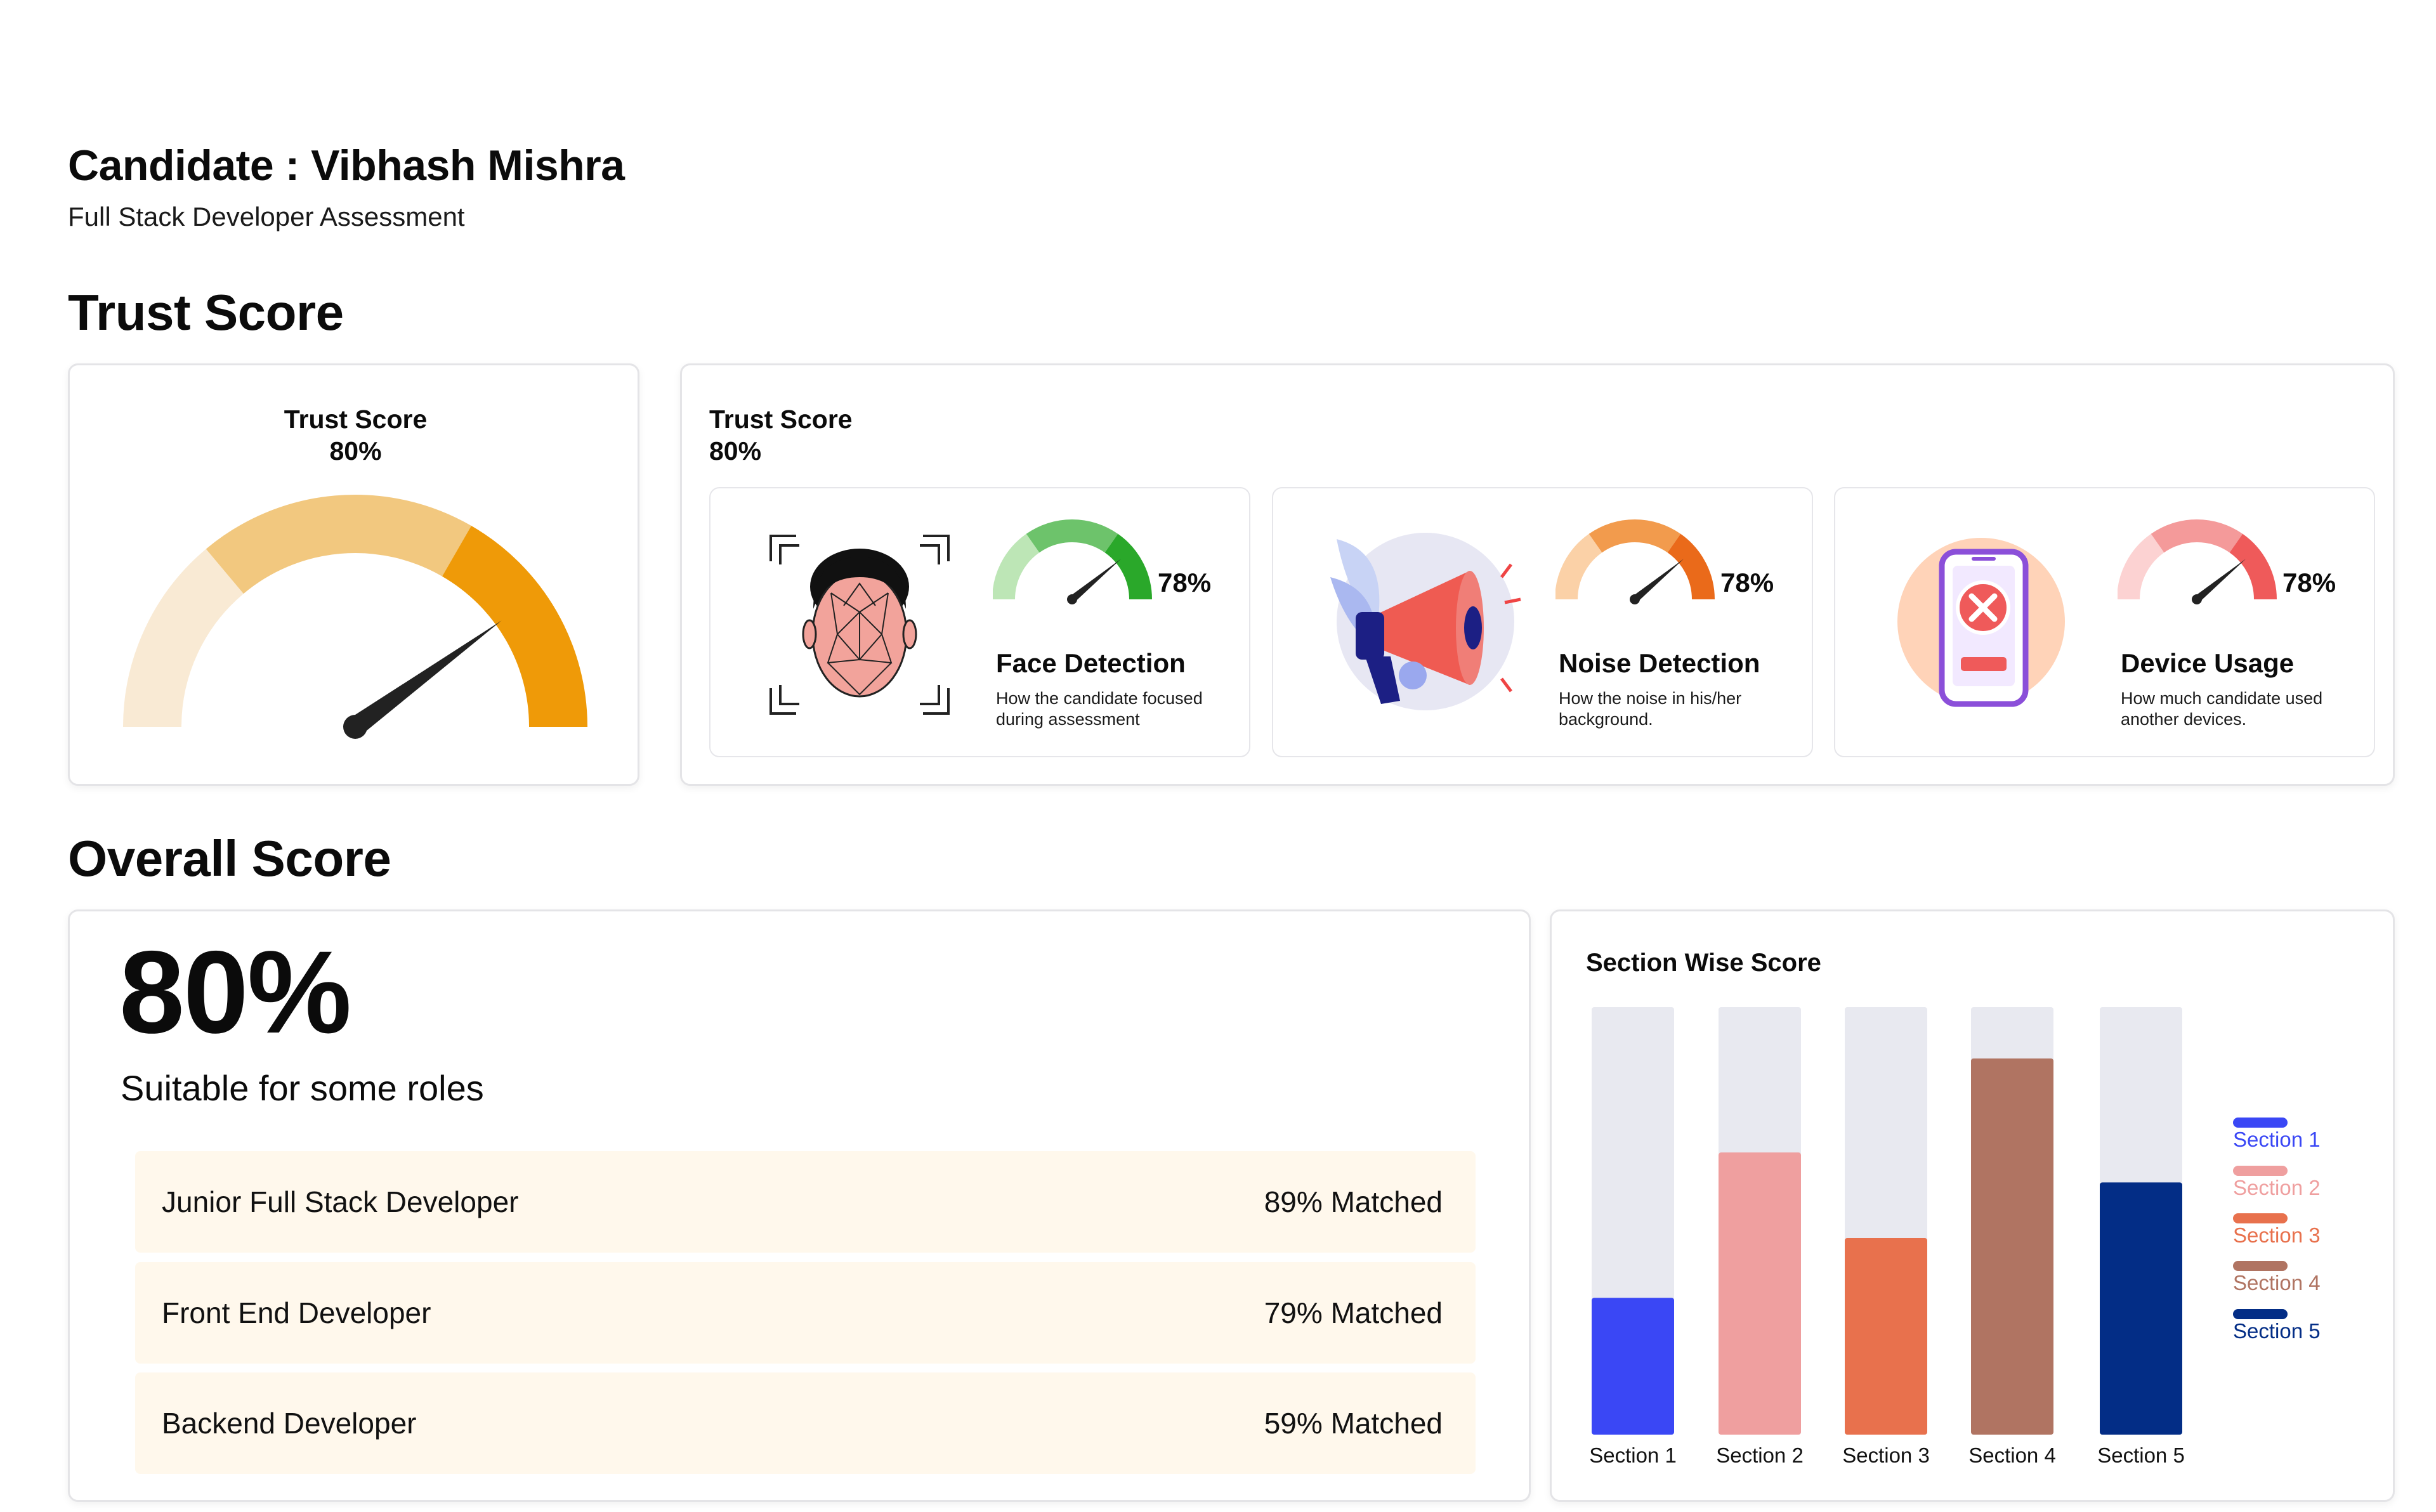 The height and width of the screenshot is (1512, 2436). Describe the element at coordinates (1760, 1455) in the screenshot. I see `bar-tick-label: Section 2` at that location.